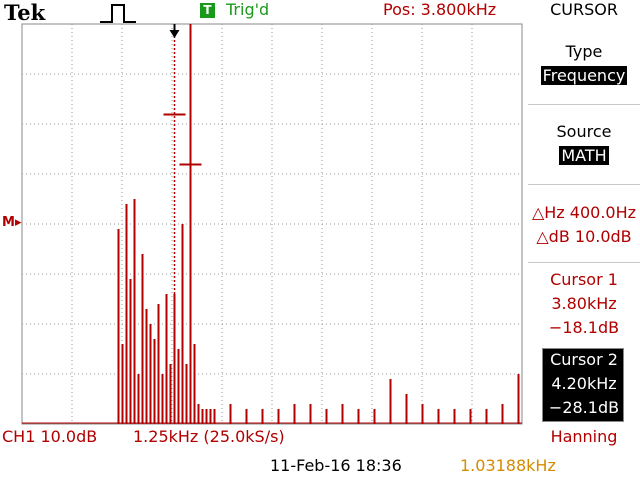  I want to click on cursor1-frequency: 3.80kHz, so click(584, 303).